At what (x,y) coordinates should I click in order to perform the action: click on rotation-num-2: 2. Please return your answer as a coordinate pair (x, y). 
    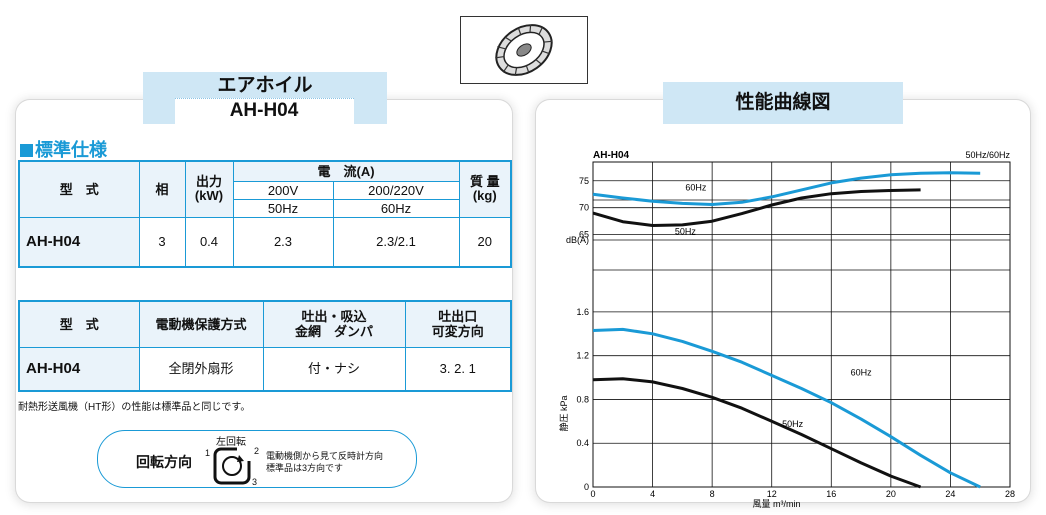
    Looking at the image, I should click on (257, 451).